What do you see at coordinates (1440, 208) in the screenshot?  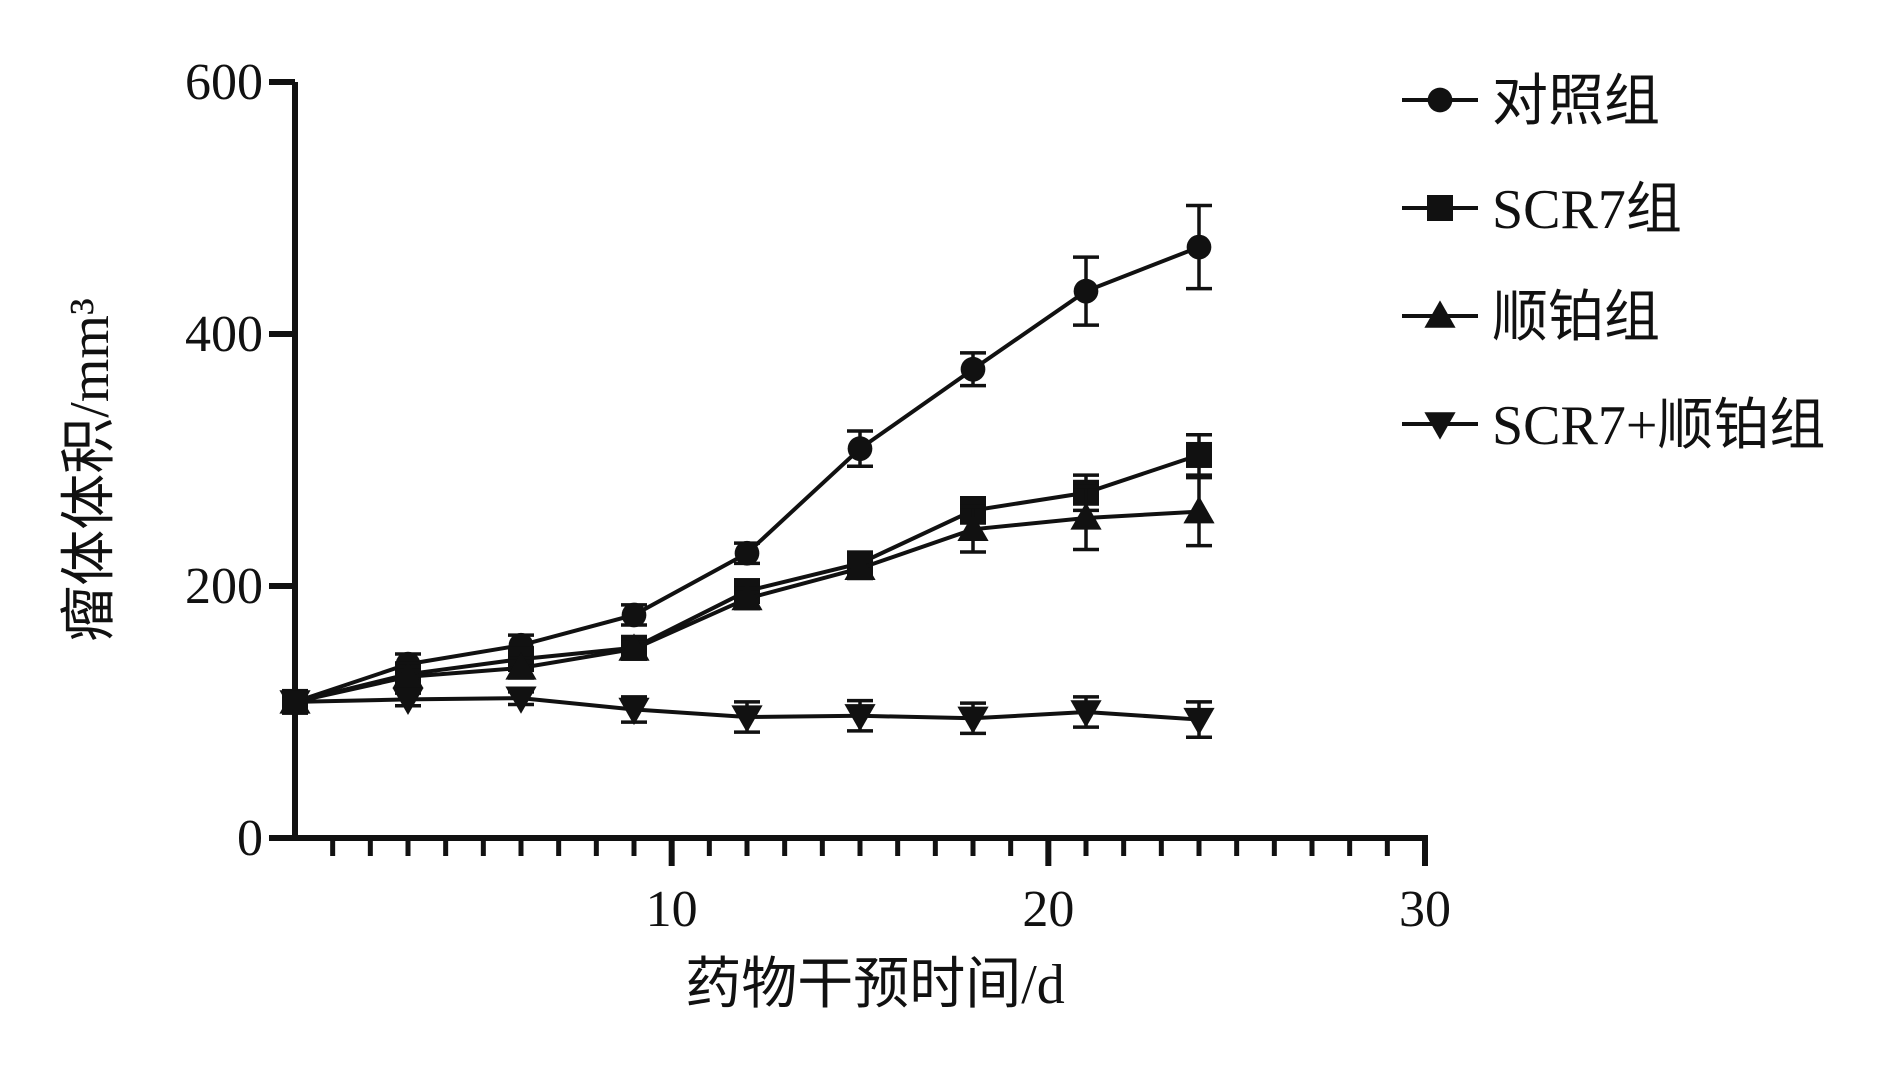 I see `legend-item-2-marker` at bounding box center [1440, 208].